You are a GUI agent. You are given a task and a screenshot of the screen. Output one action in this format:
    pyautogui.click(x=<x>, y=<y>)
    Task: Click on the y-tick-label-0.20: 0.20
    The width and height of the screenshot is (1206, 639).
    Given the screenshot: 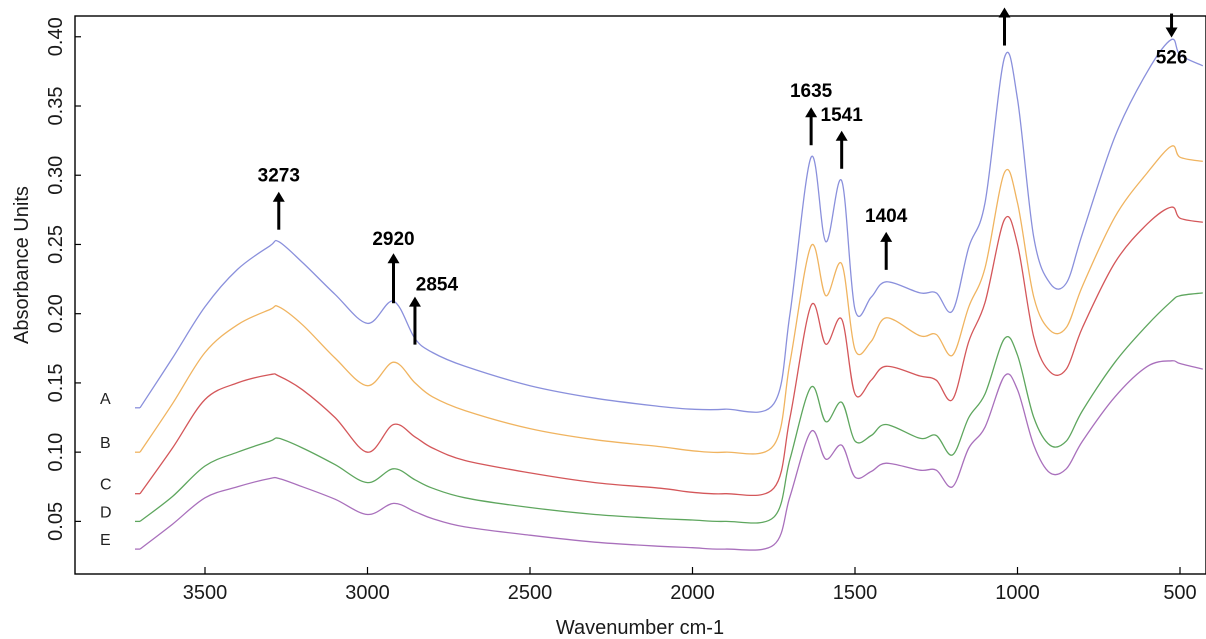 What is the action you would take?
    pyautogui.click(x=56, y=313)
    